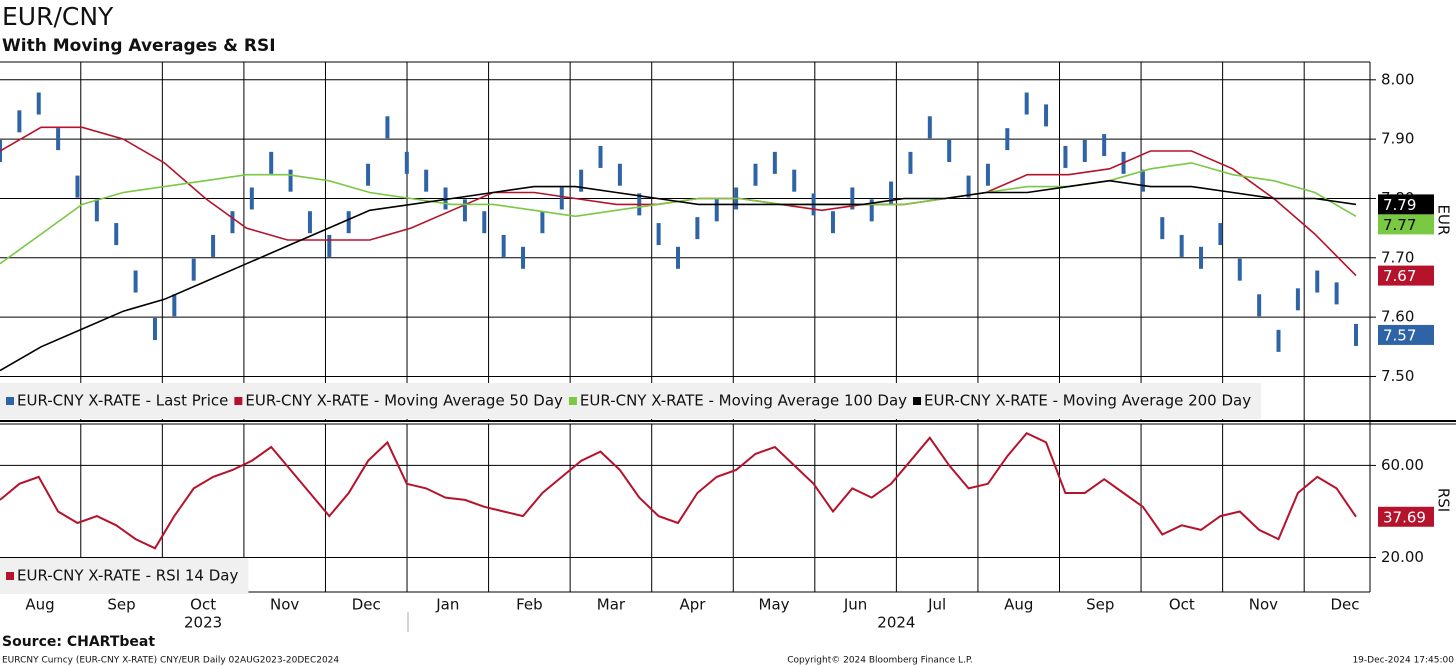  I want to click on chart-title: EUR/CNY, so click(58, 16).